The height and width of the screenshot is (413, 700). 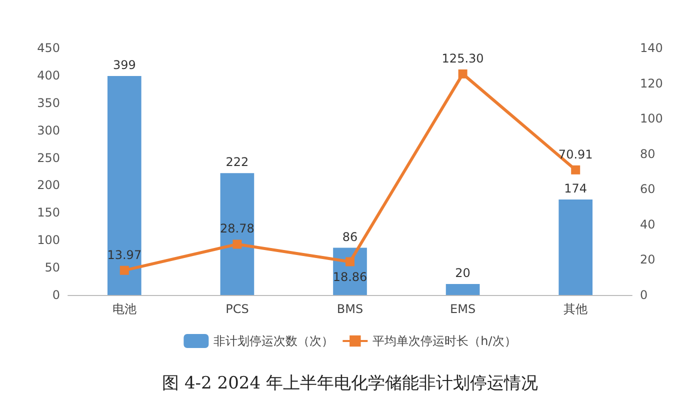 What do you see at coordinates (463, 58) in the screenshot?
I see `data-label: 125.30` at bounding box center [463, 58].